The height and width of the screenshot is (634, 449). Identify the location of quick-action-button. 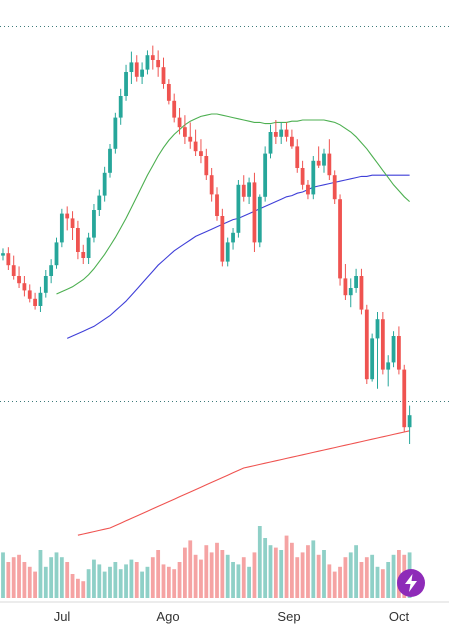
(411, 583).